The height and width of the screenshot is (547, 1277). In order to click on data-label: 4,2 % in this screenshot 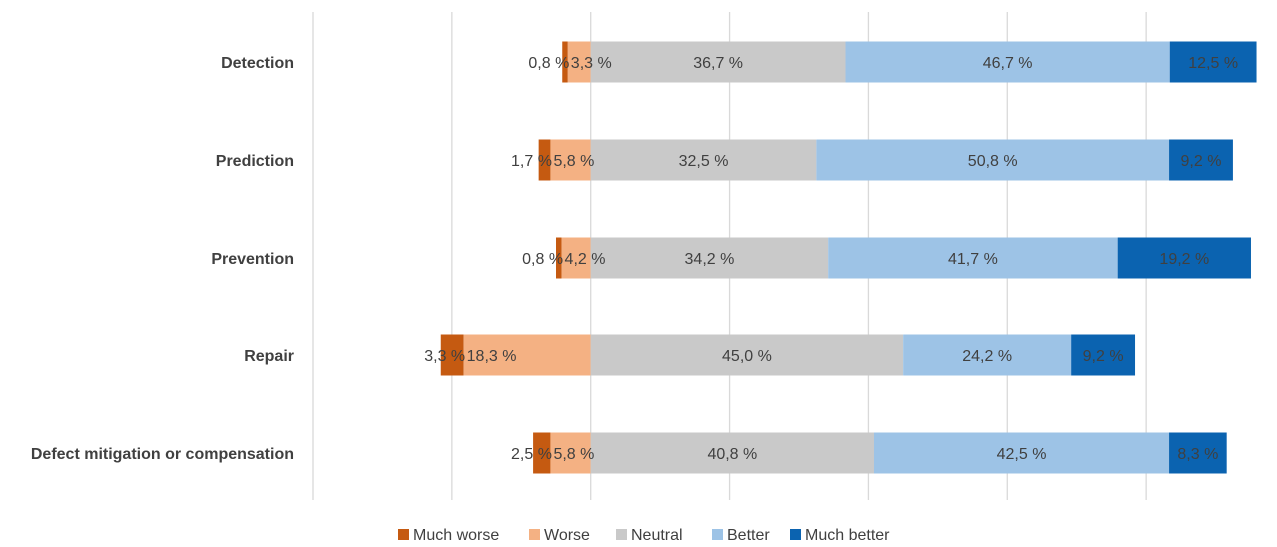, I will do `click(585, 259)`.